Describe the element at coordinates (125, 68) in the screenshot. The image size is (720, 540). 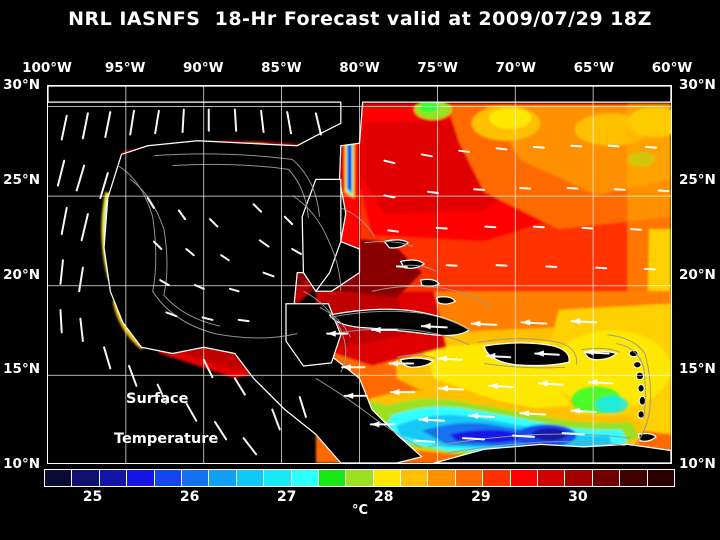
I see `longitude-tick-label: 95°W` at that location.